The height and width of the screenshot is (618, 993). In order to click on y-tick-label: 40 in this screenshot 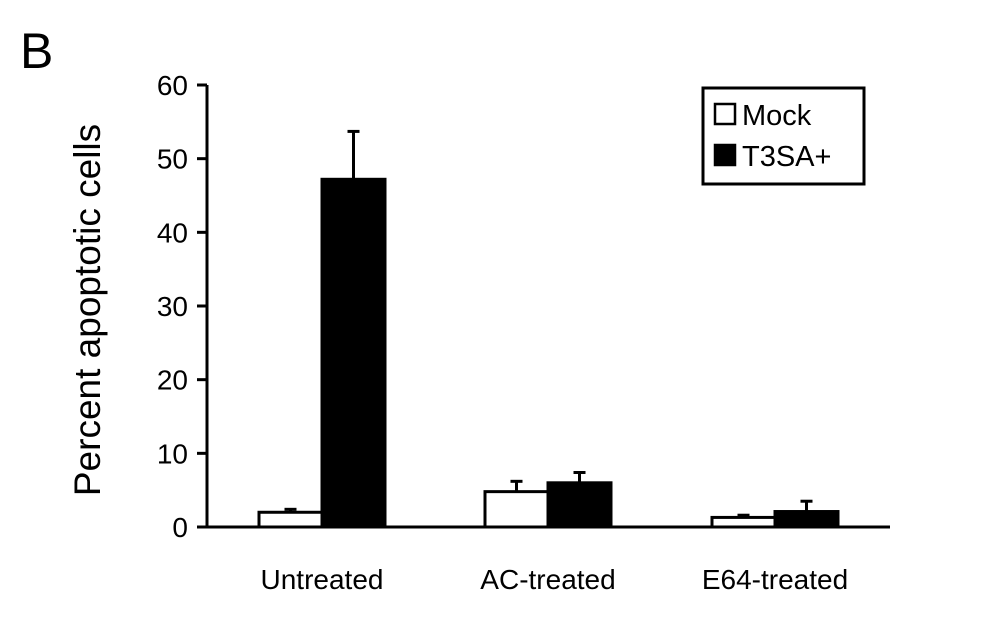, I will do `click(172, 232)`.